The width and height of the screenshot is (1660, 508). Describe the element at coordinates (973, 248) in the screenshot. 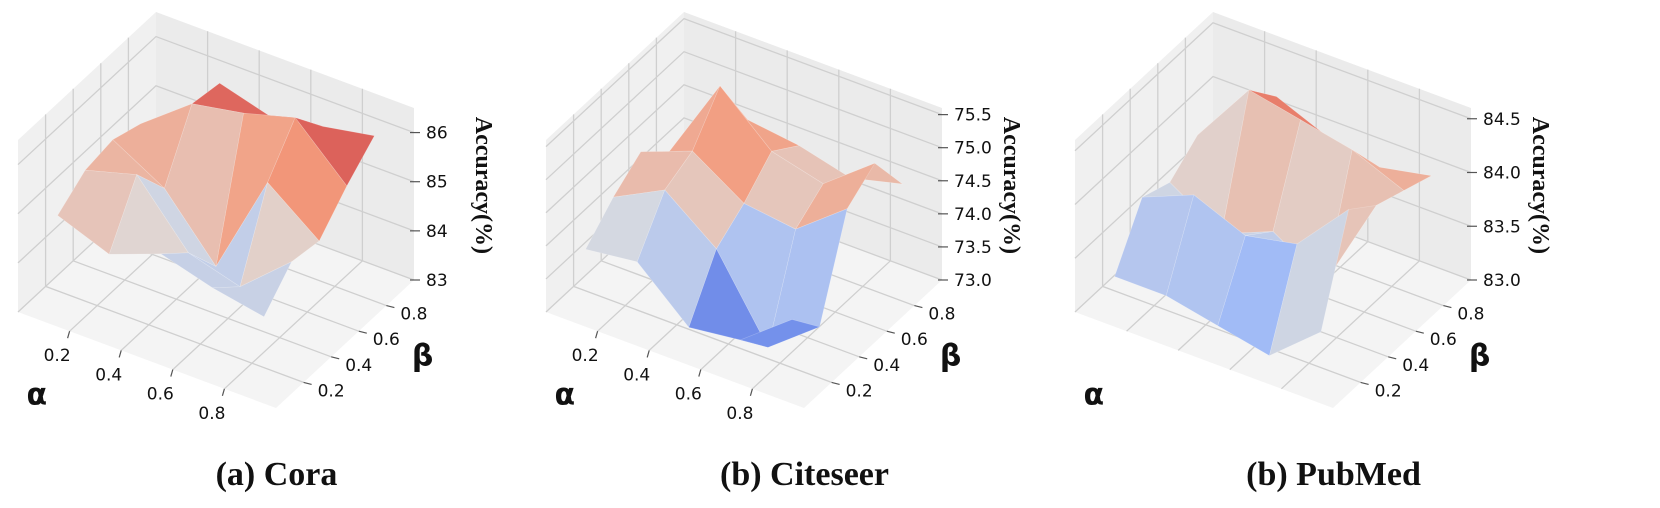

I see `z-tick-label: 73.5` at that location.